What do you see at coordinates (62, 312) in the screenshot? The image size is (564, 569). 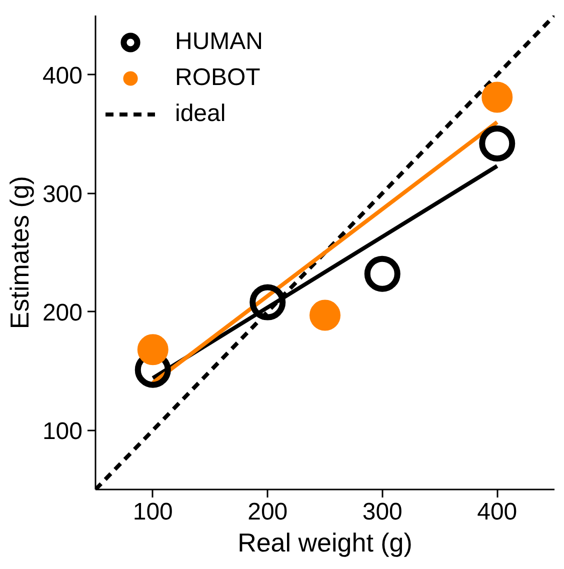 I see `y-tick-label: 200` at bounding box center [62, 312].